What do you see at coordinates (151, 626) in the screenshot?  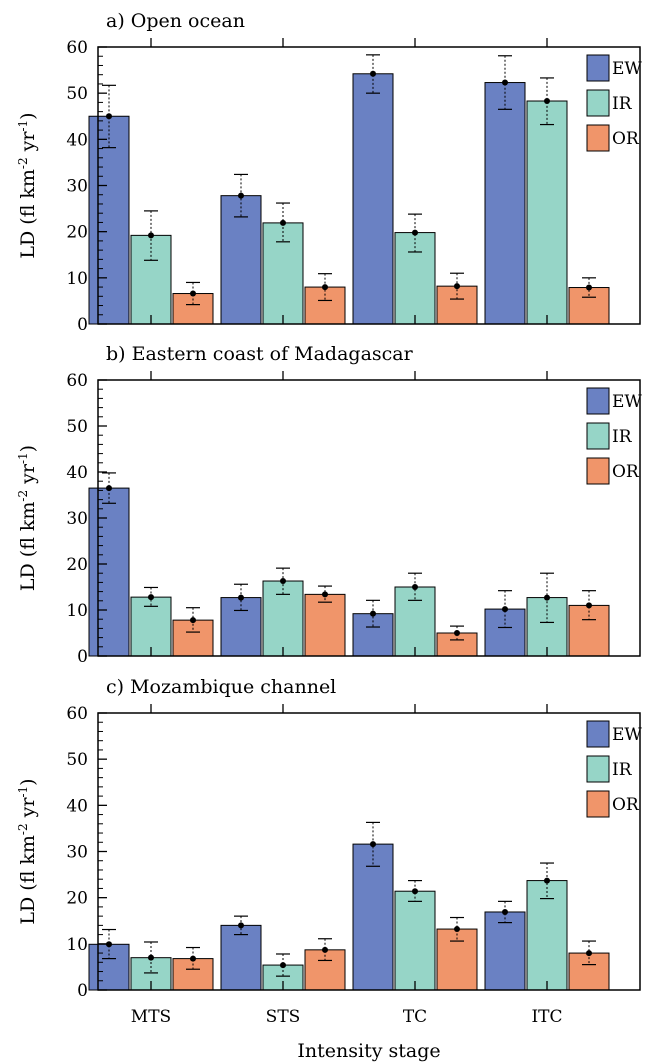 I see `bar-IR-MTS` at bounding box center [151, 626].